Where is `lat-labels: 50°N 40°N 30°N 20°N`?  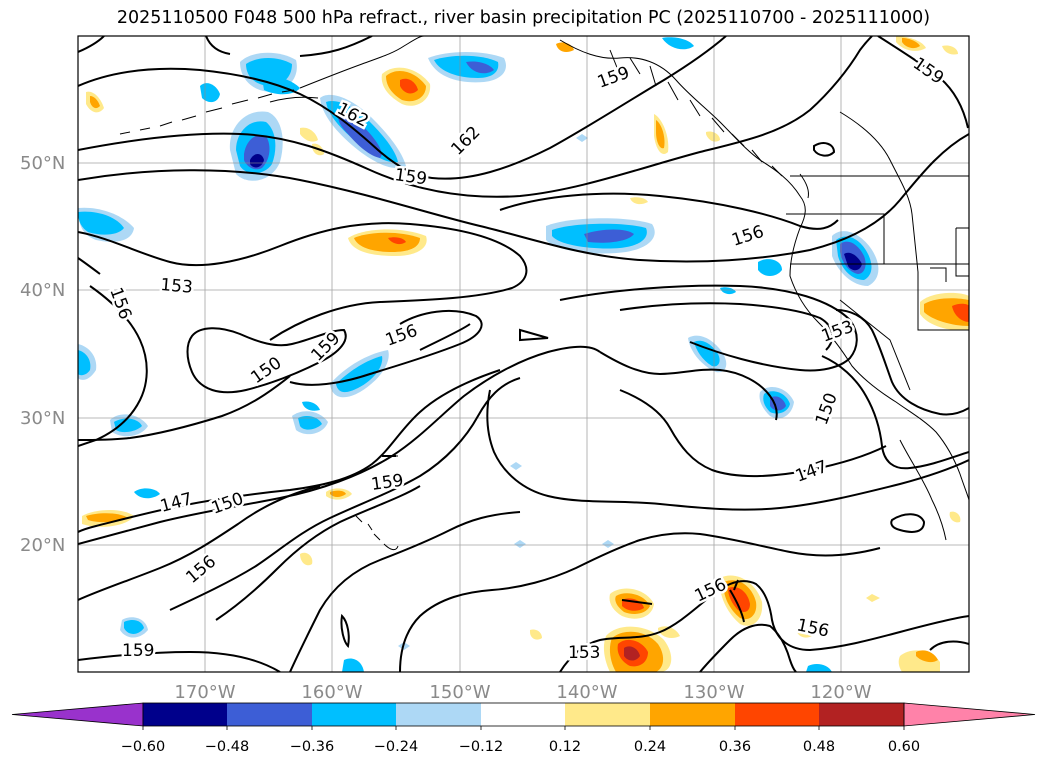
lat-labels: 50°N 40°N 30°N 20°N is located at coordinates (42, 354).